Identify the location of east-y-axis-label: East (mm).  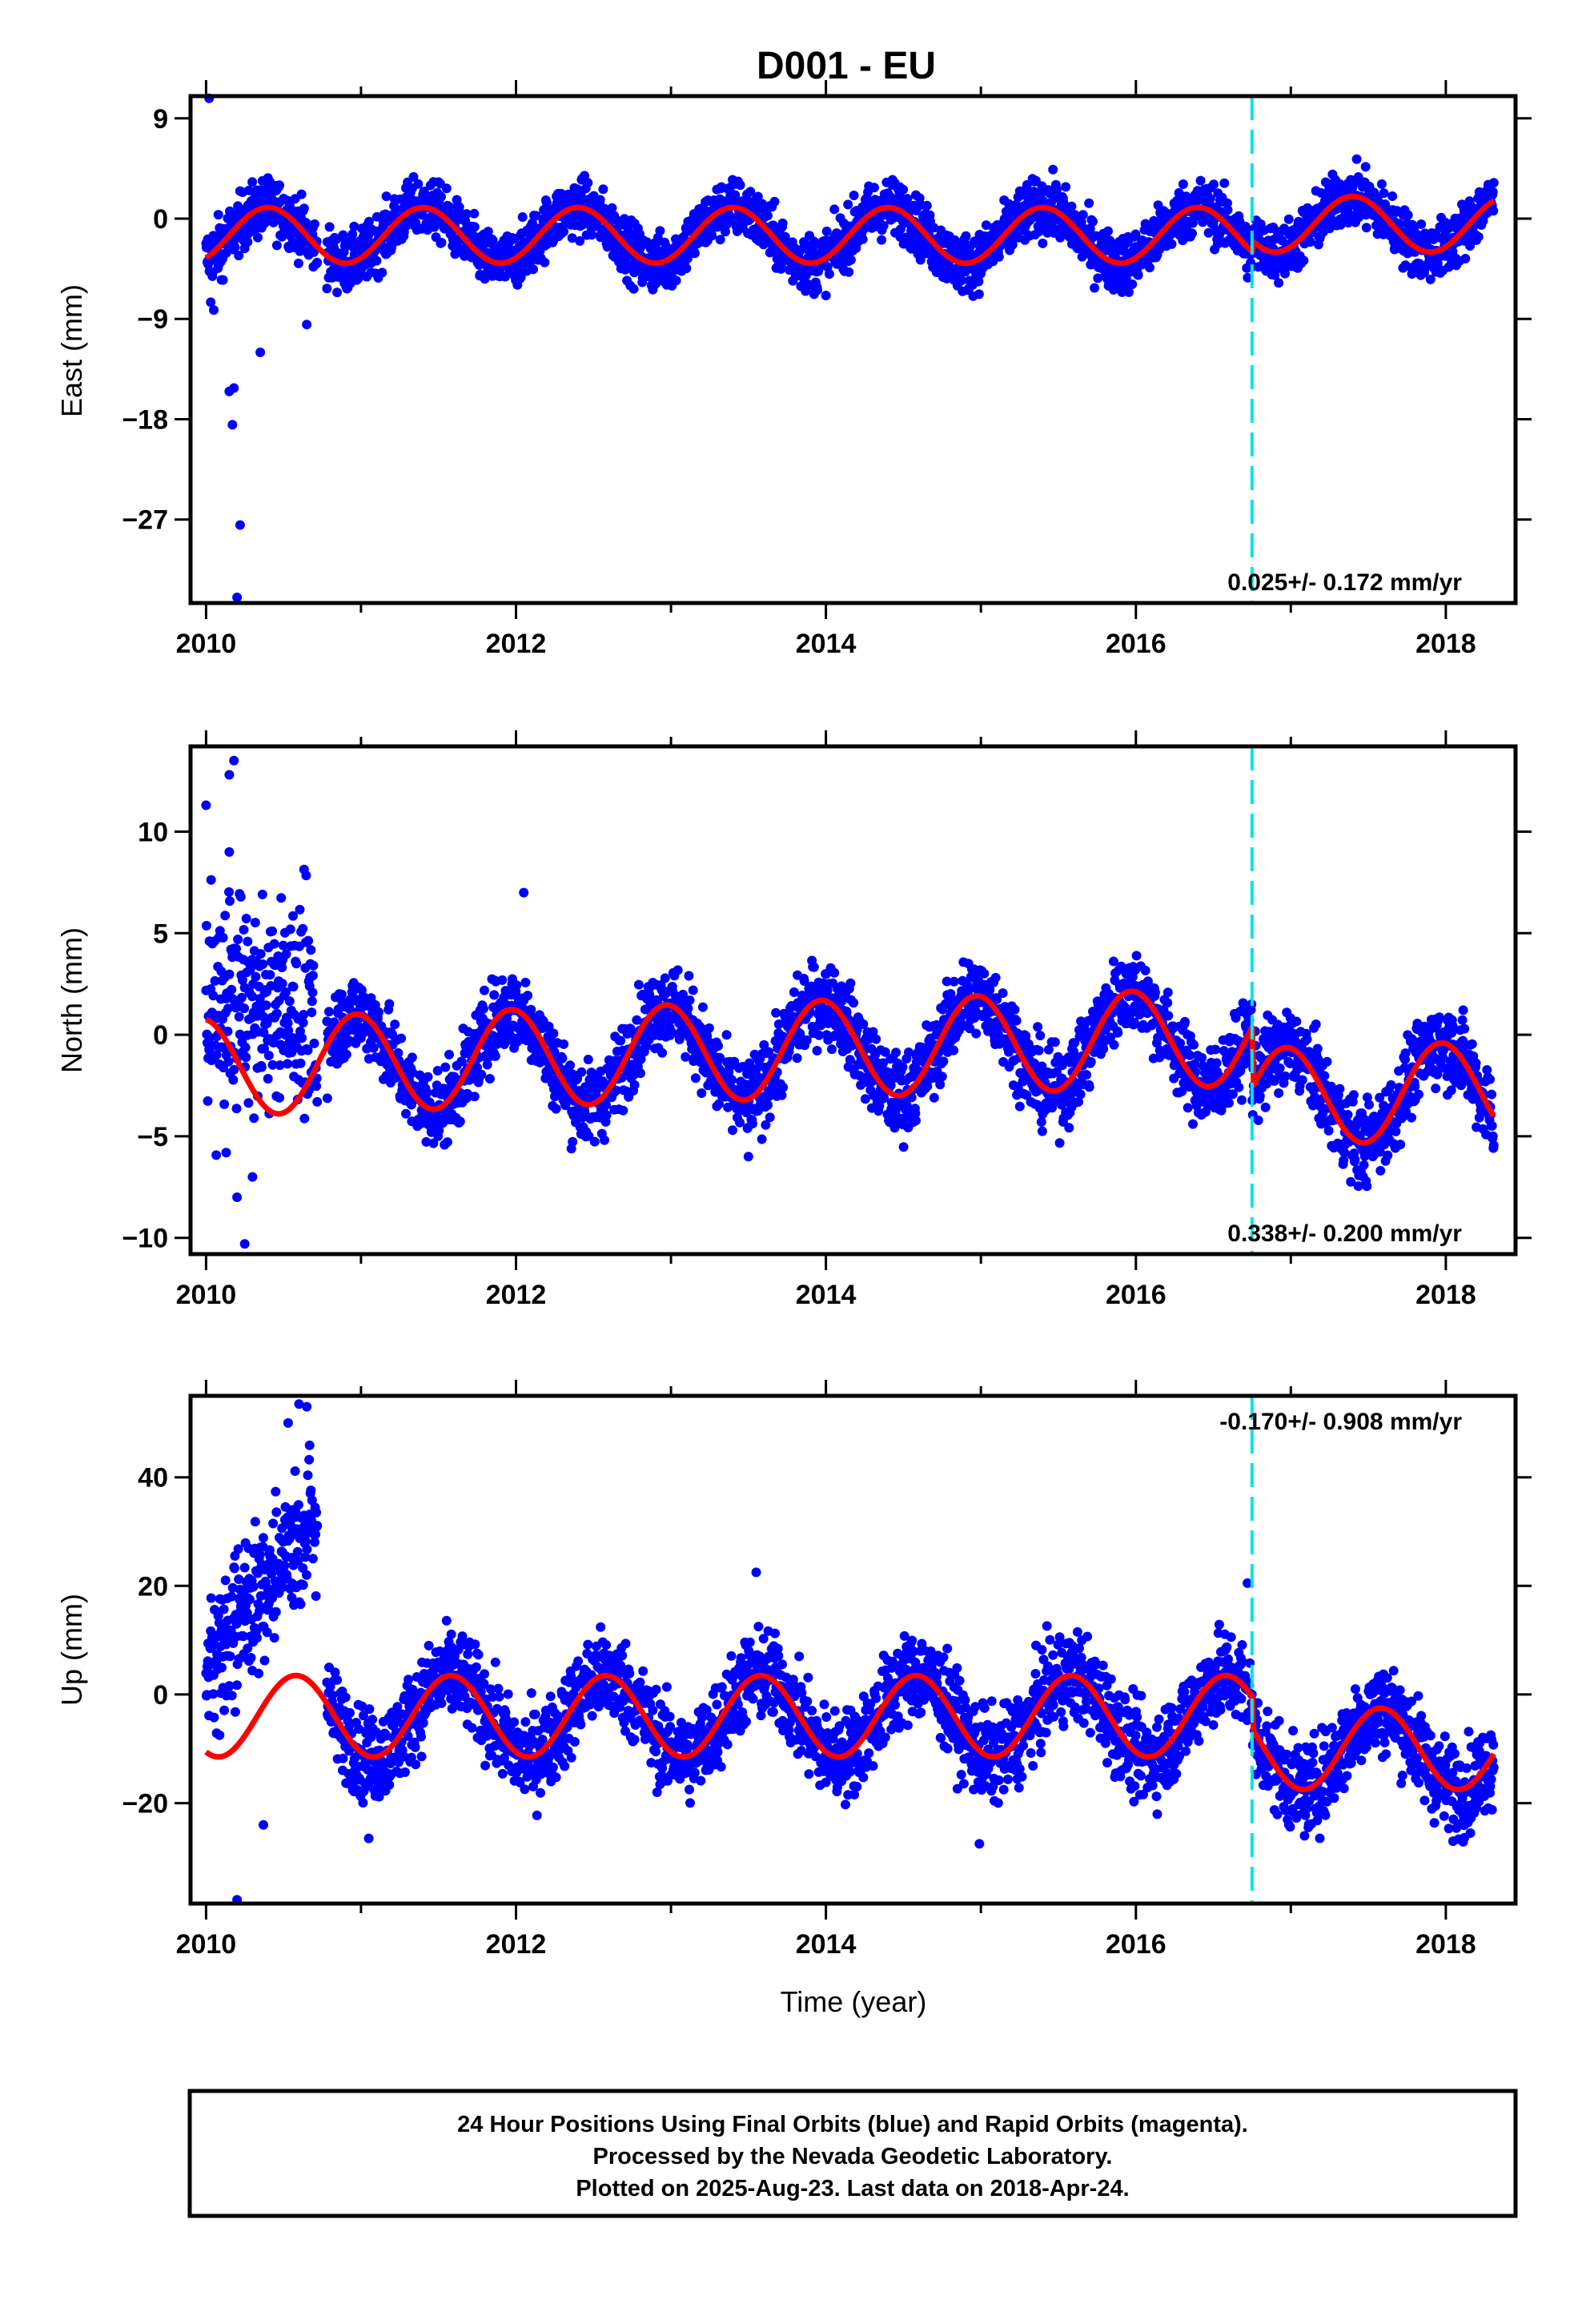
(71, 350).